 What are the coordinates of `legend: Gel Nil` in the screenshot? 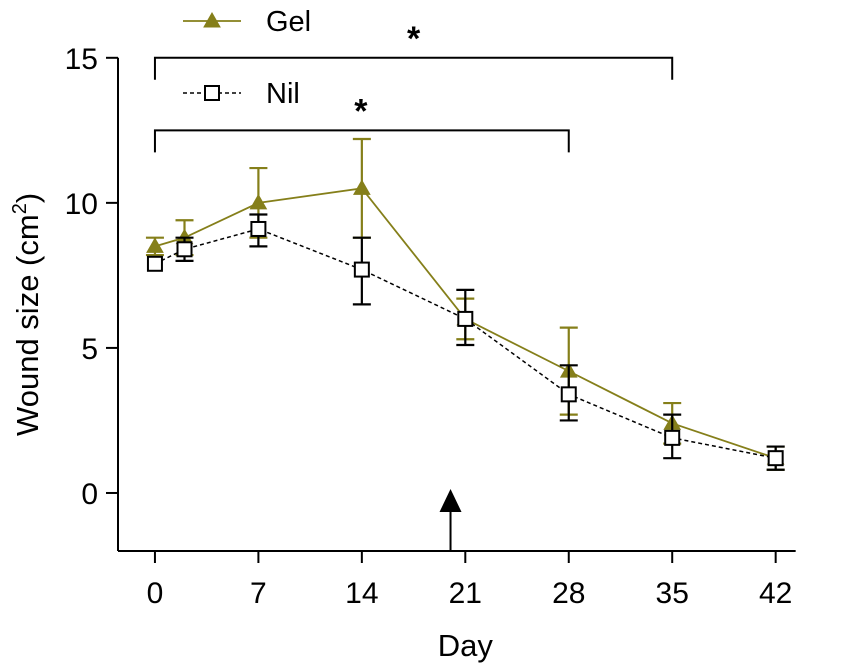 It's located at (247, 58).